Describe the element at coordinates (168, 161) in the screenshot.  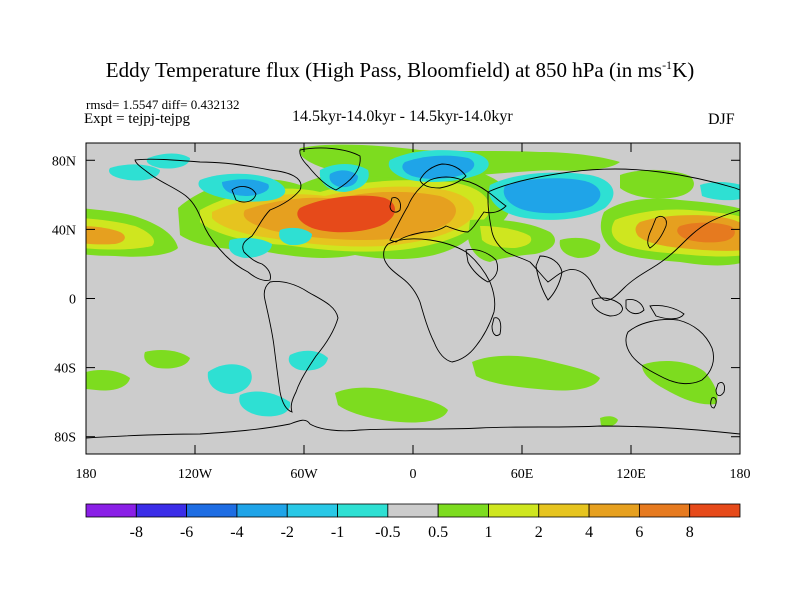
I see `anomaly-cyan-beaufort` at that location.